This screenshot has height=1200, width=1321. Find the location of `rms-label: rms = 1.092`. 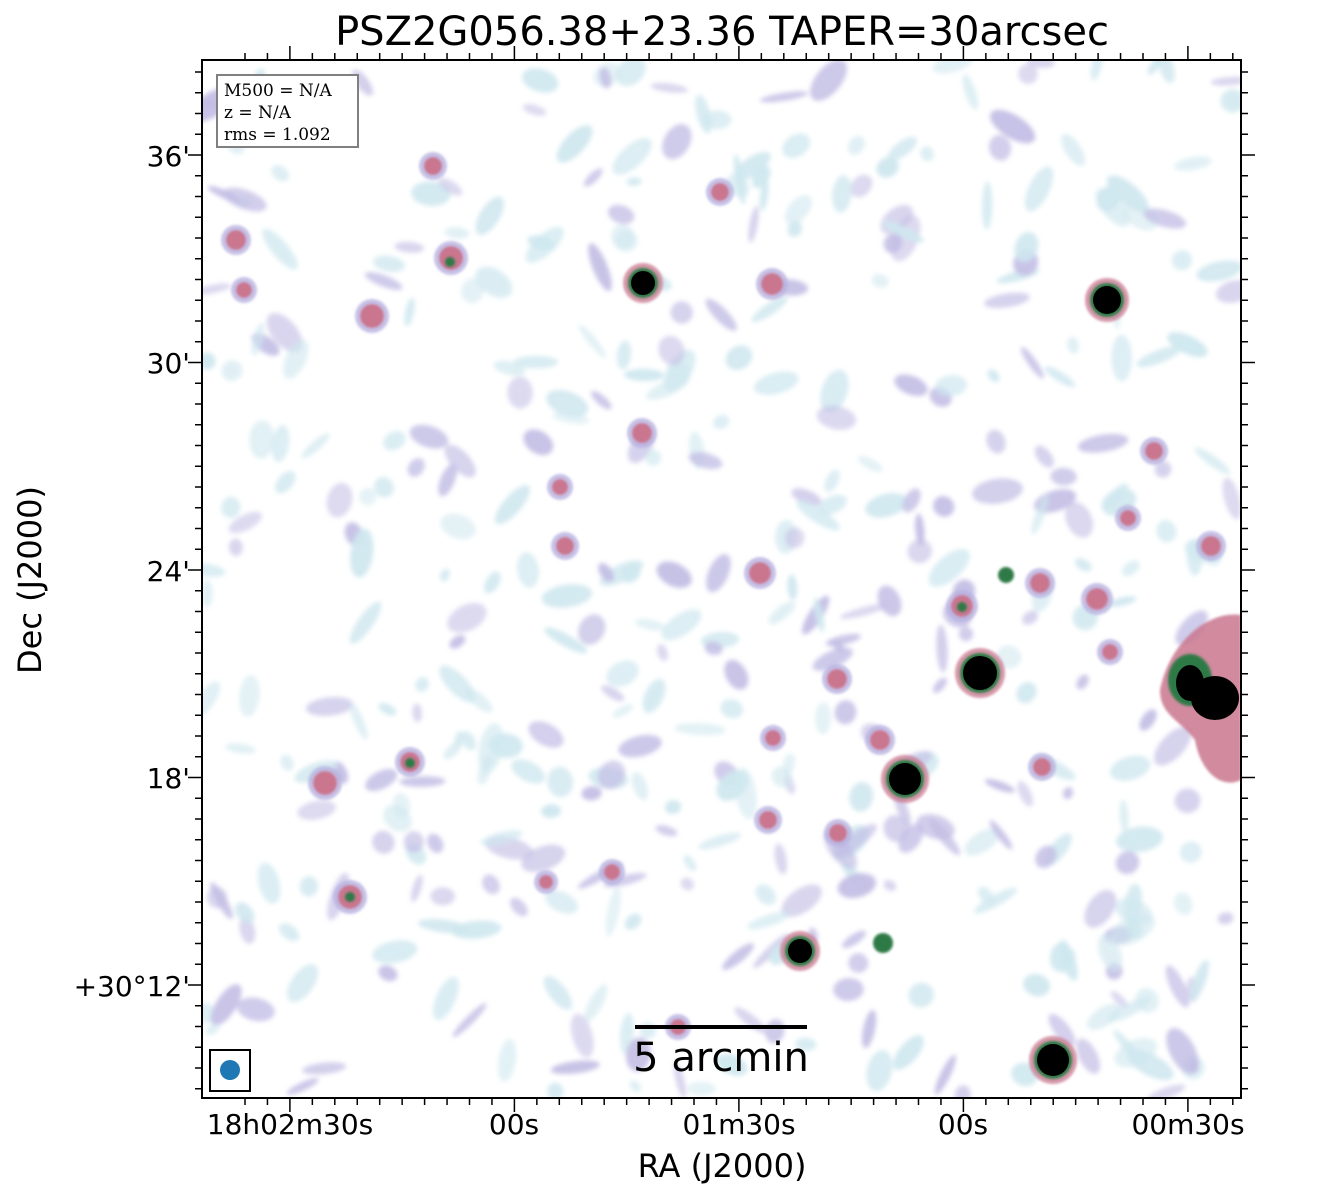

rms-label: rms = 1.092 is located at coordinates (277, 135).